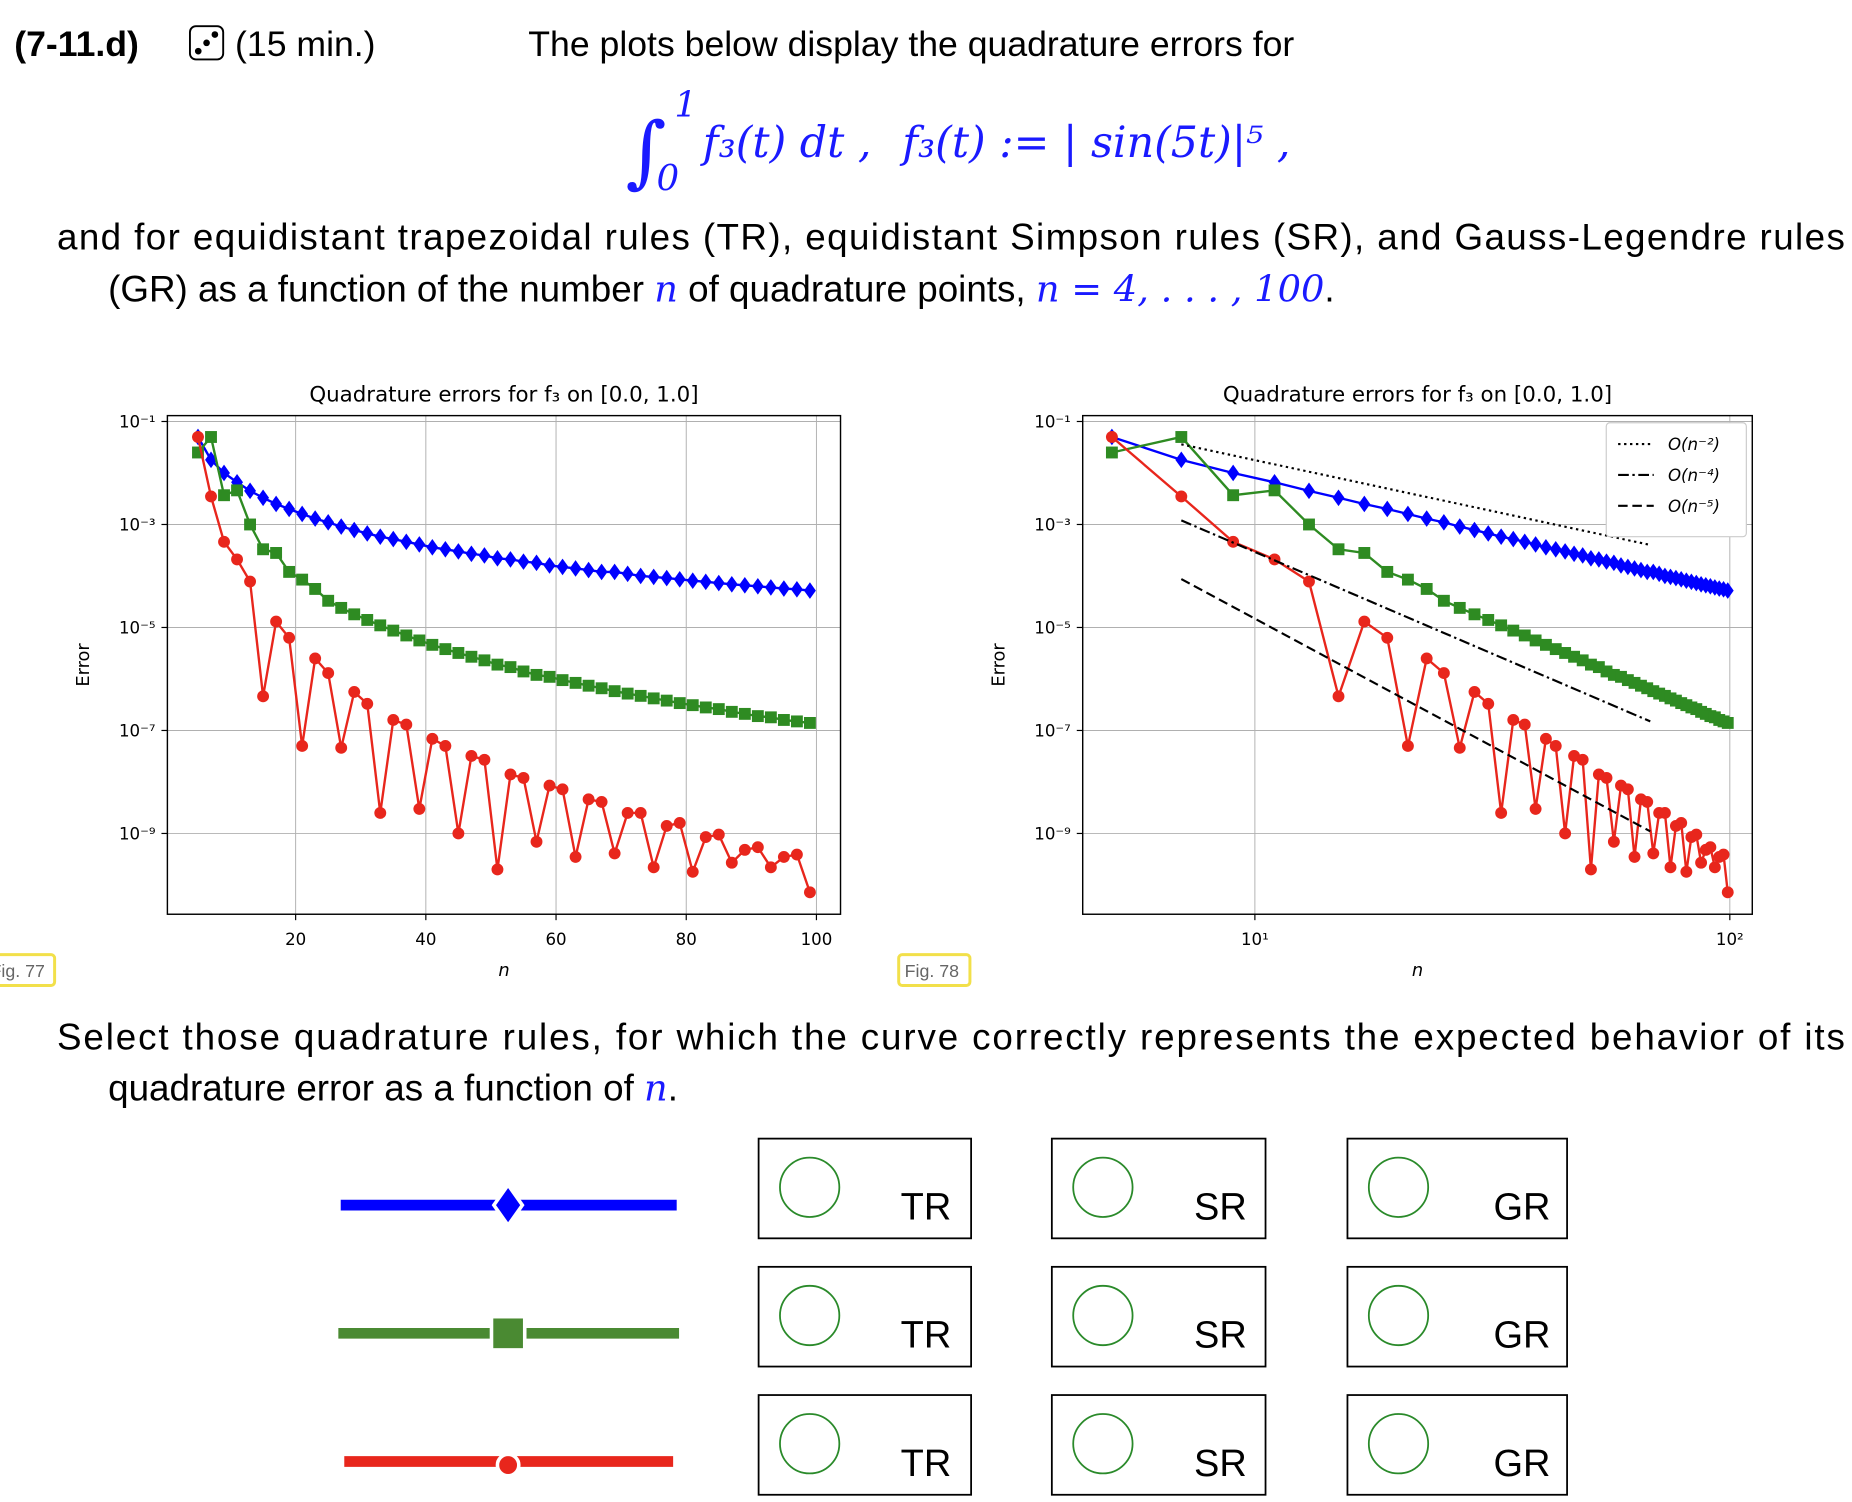 The image size is (1852, 1502). Describe the element at coordinates (1694, 475) in the screenshot. I see `legend-label: O(n⁻⁴)` at that location.